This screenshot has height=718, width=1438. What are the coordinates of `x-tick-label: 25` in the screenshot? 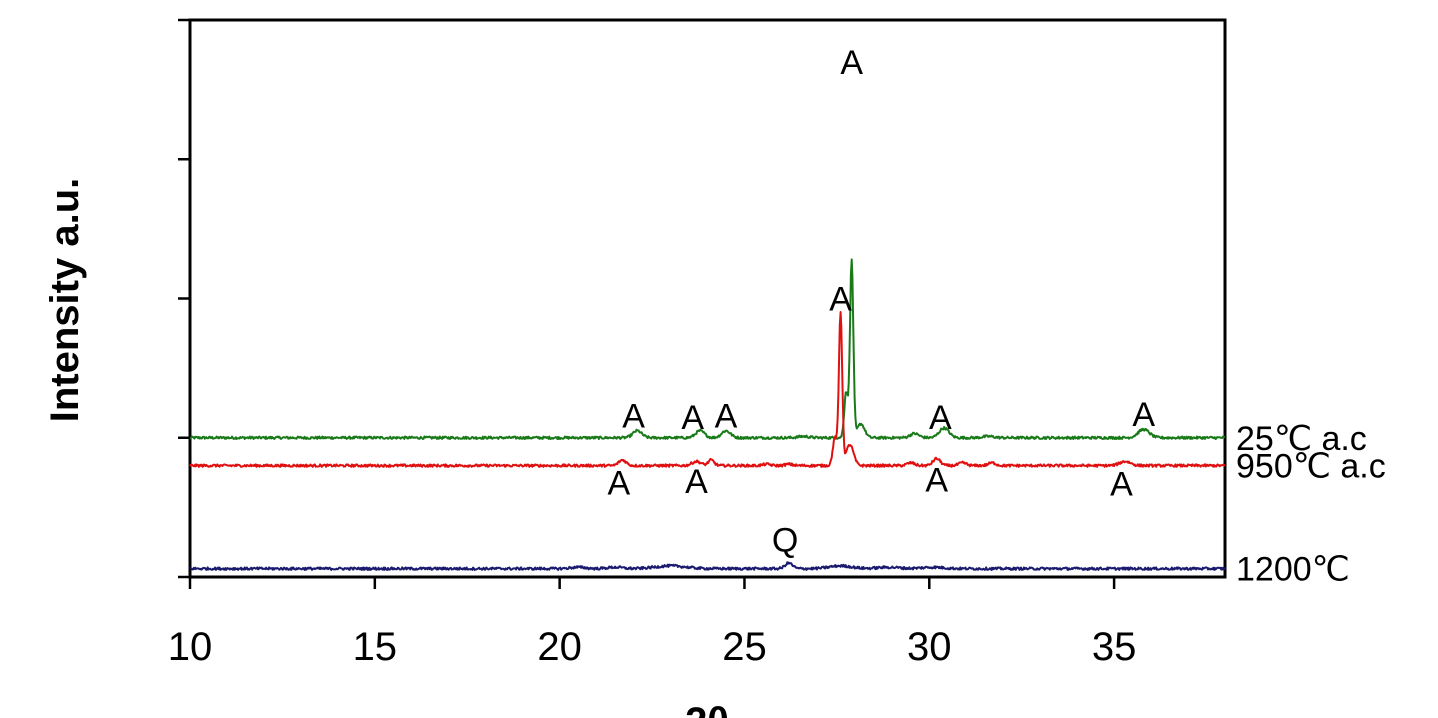 It's located at (744, 647).